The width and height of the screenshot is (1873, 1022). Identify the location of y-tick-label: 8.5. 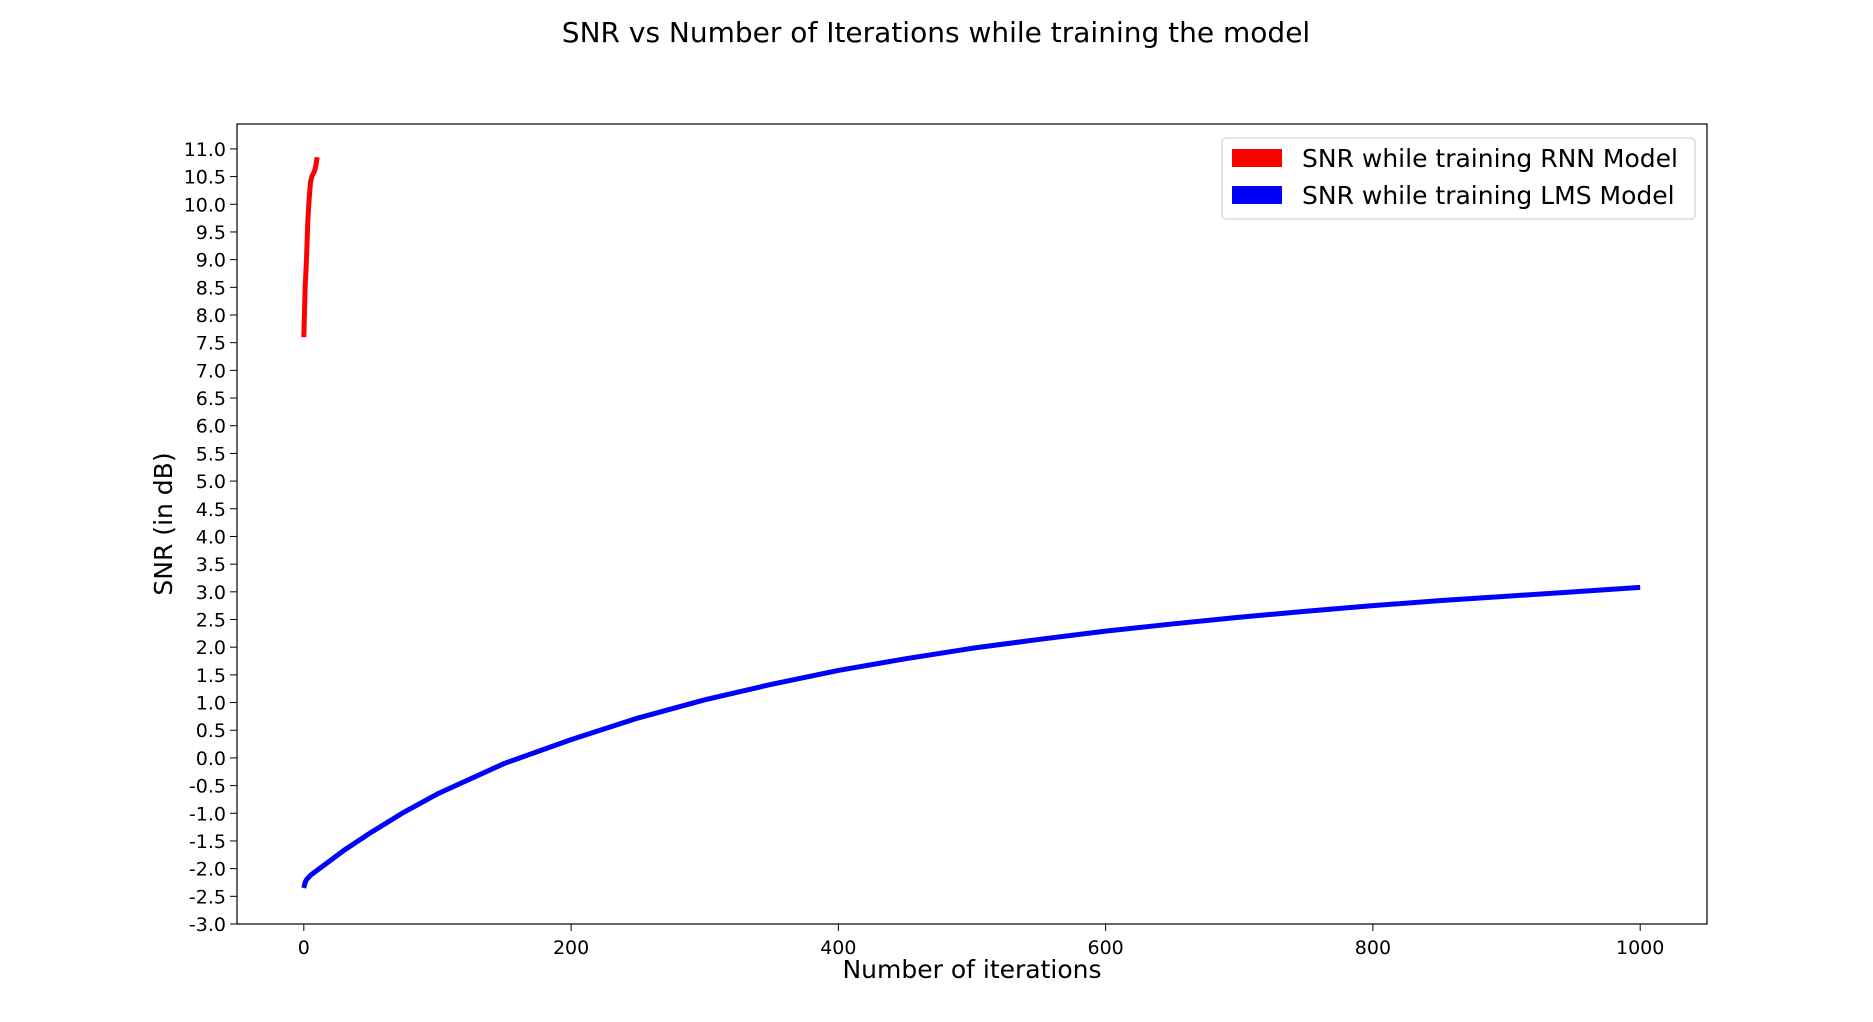
(211, 288).